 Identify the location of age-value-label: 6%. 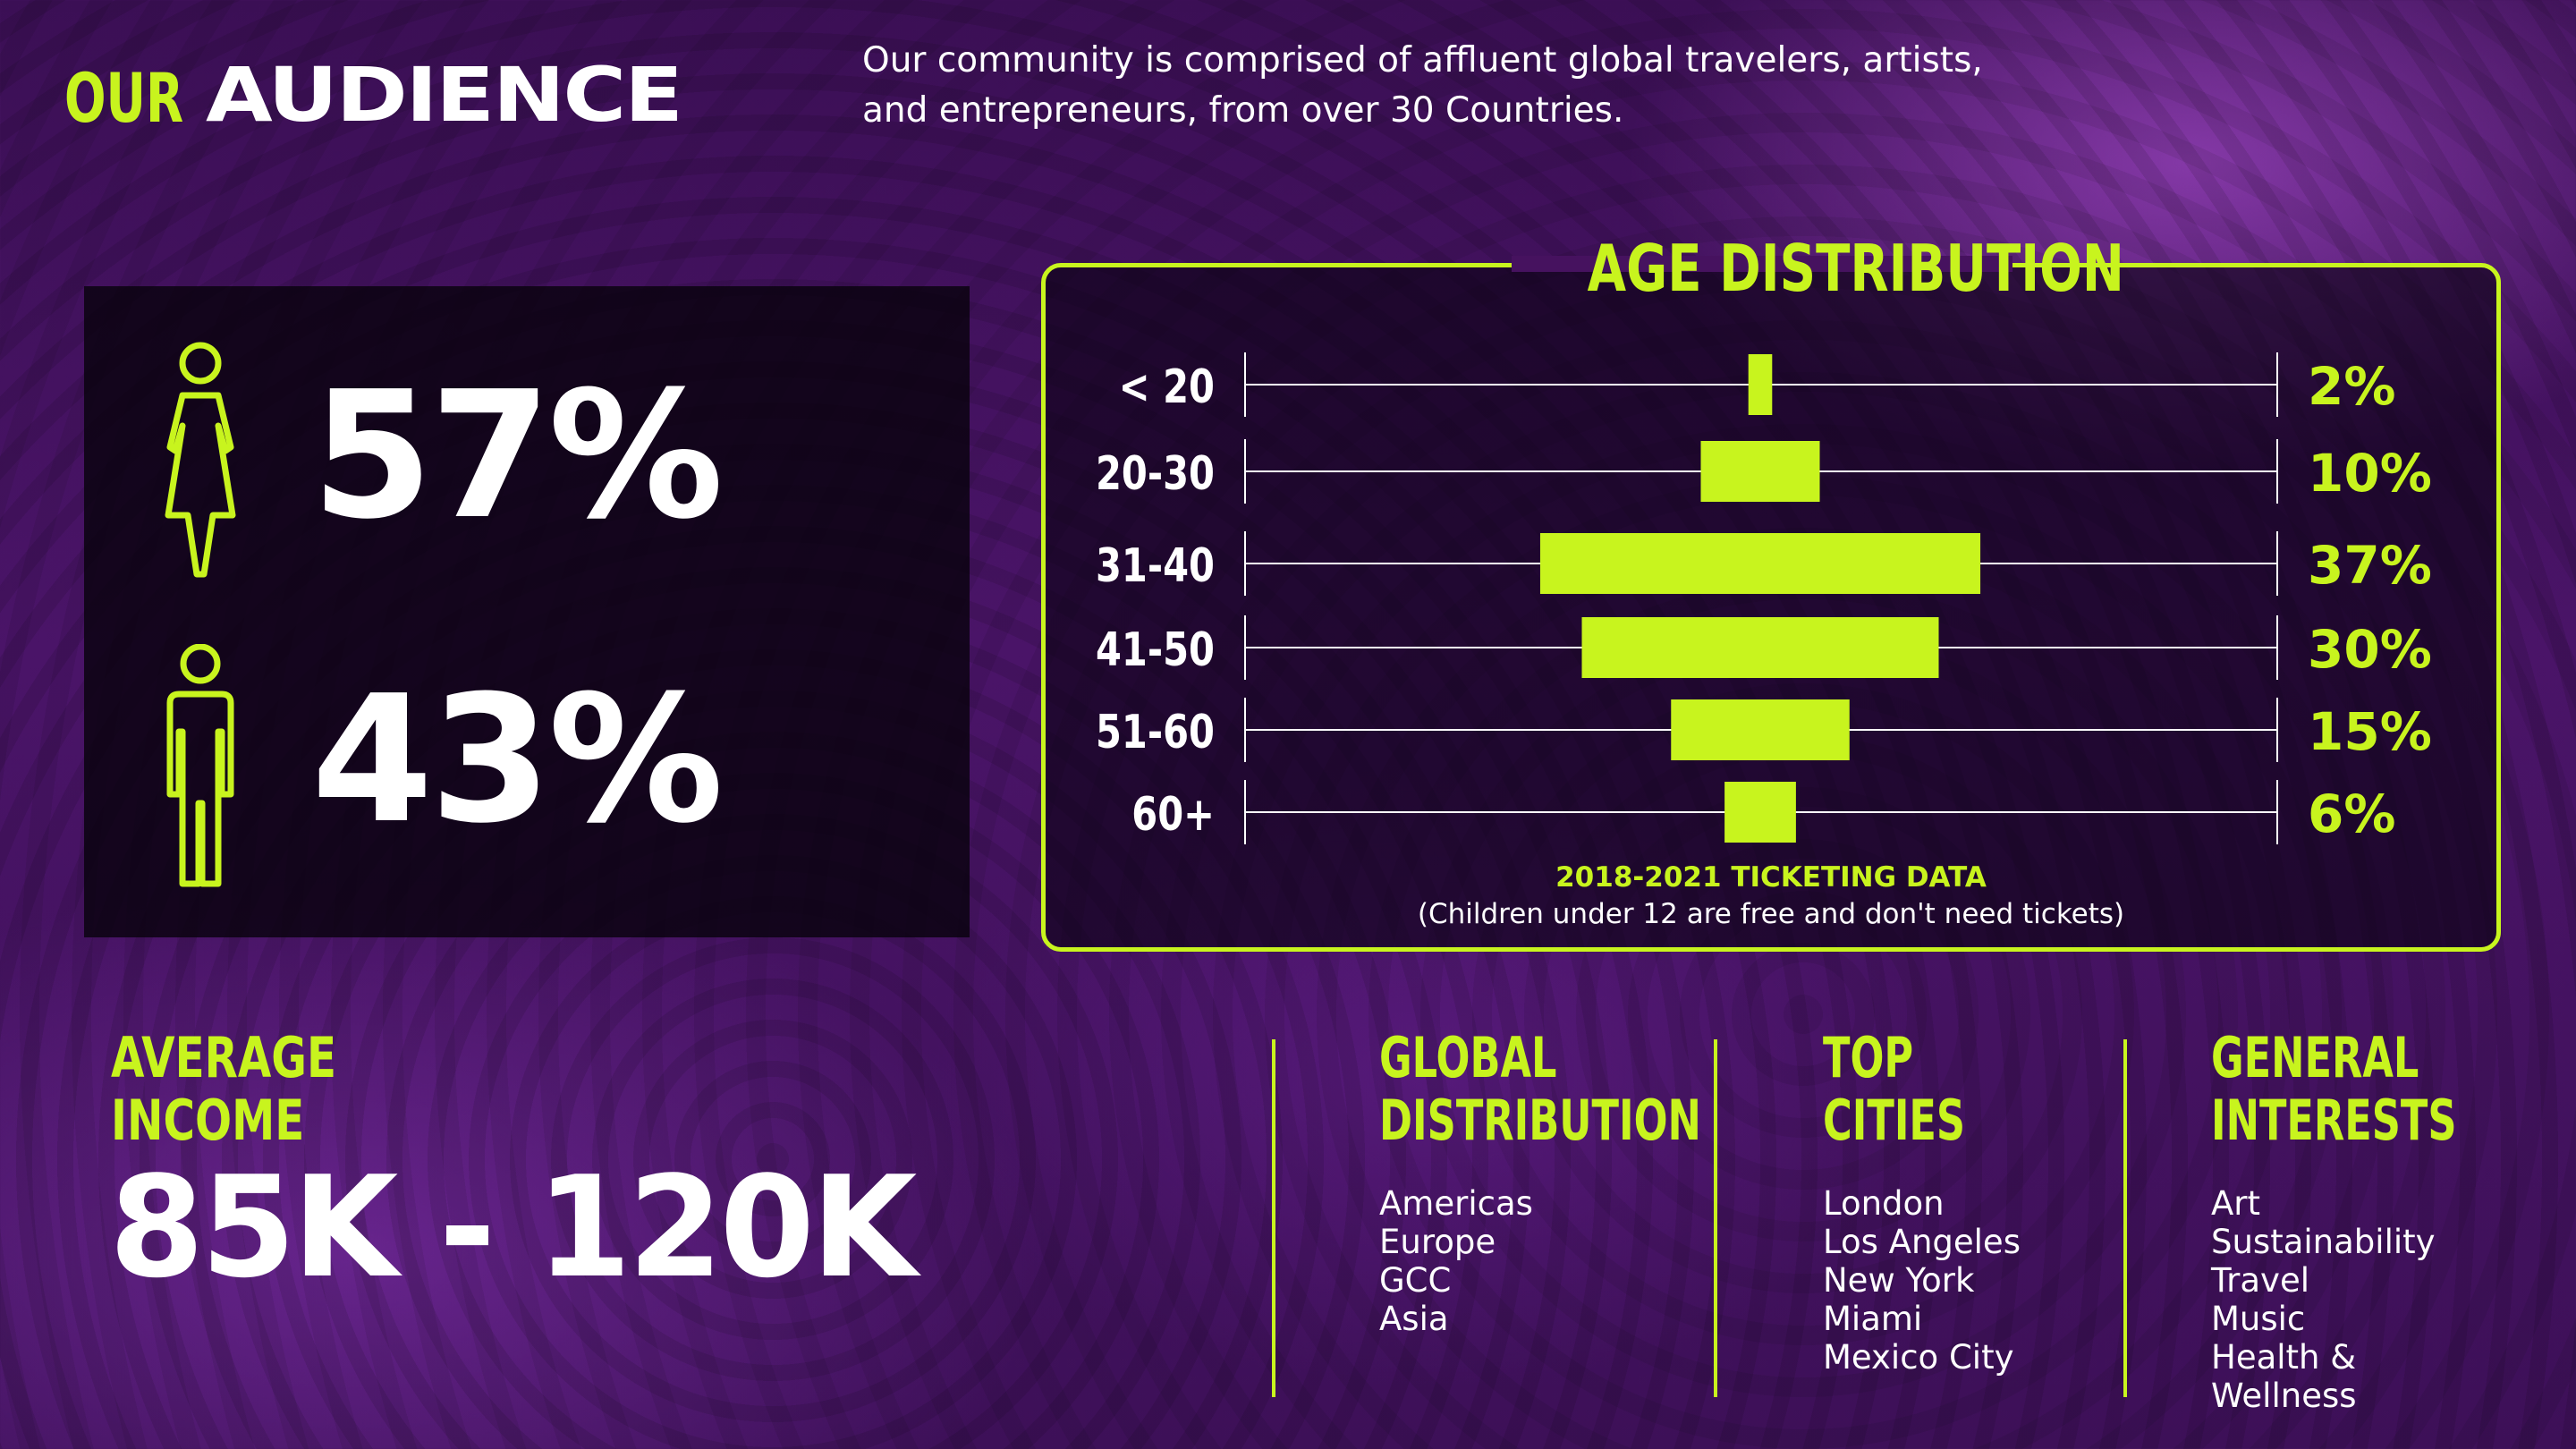
(2351, 814).